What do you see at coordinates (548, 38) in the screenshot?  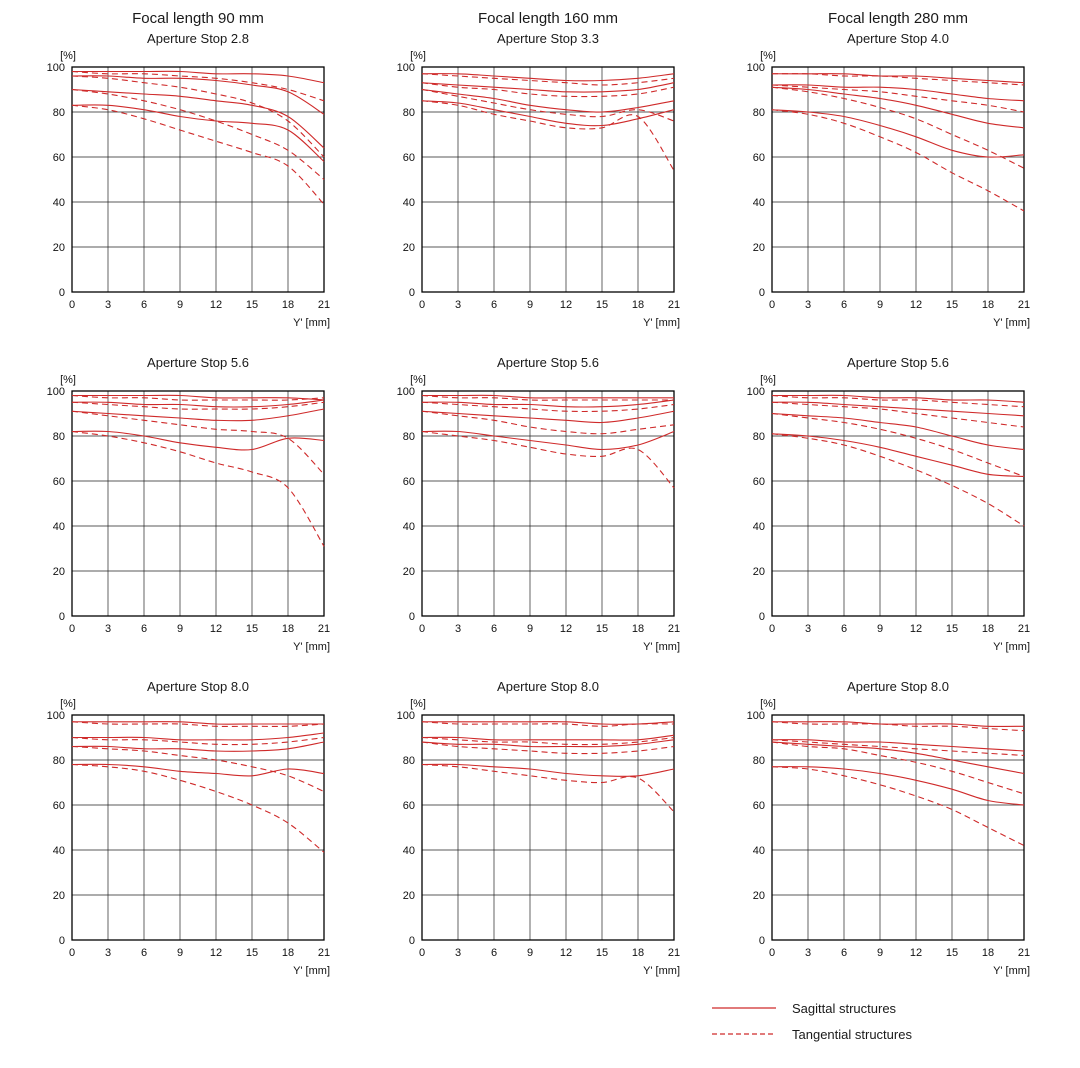 I see `chart-title: Aperture Stop 3.3` at bounding box center [548, 38].